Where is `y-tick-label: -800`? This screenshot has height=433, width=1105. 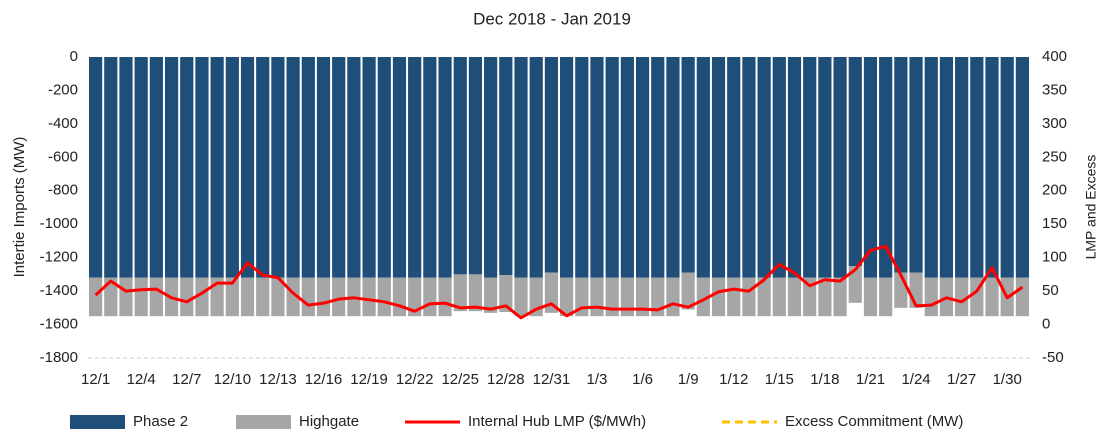
y-tick-label: -800 is located at coordinates (63, 190).